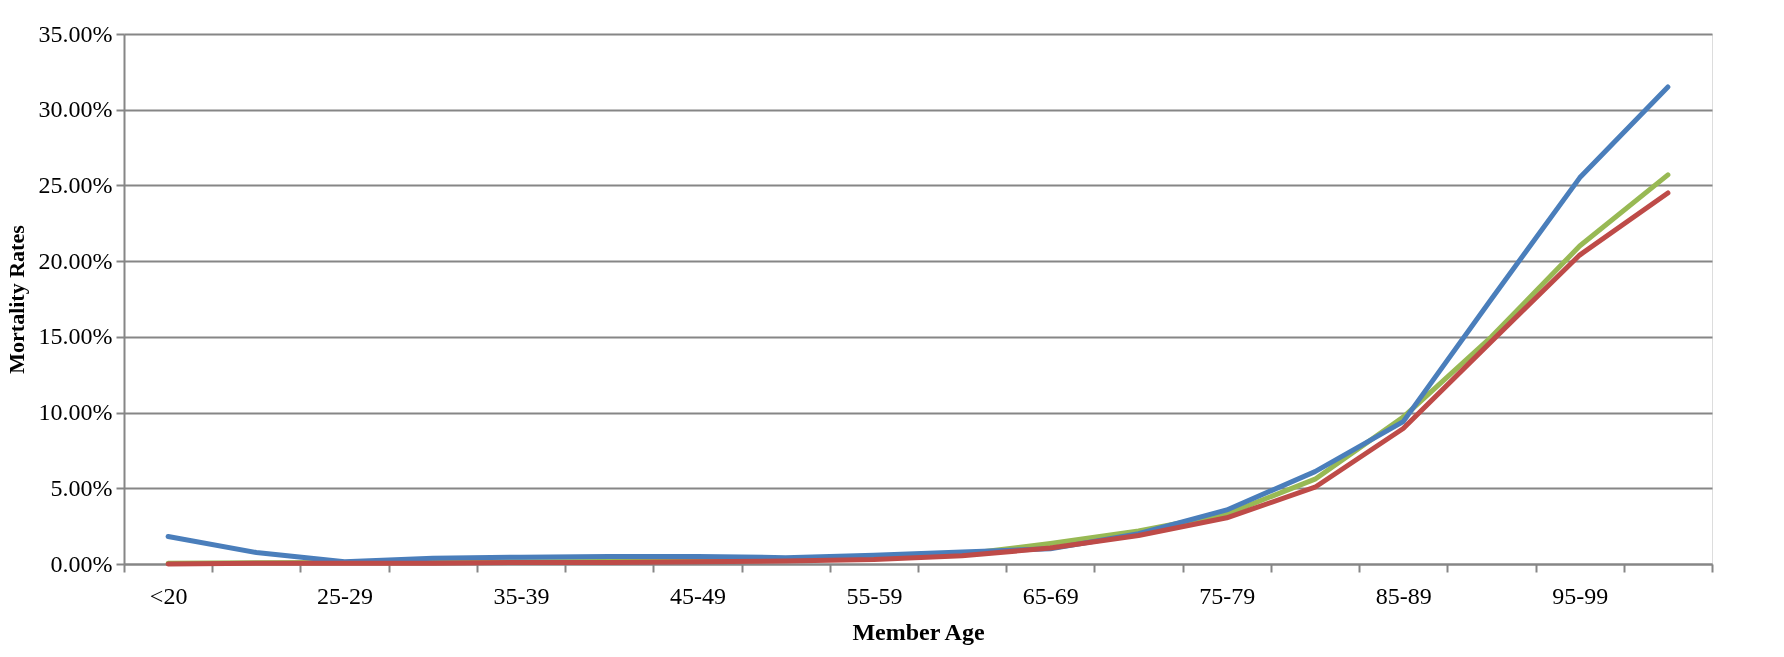 The width and height of the screenshot is (1784, 657). What do you see at coordinates (75, 33) in the screenshot?
I see `y-tick-label: 35.00%` at bounding box center [75, 33].